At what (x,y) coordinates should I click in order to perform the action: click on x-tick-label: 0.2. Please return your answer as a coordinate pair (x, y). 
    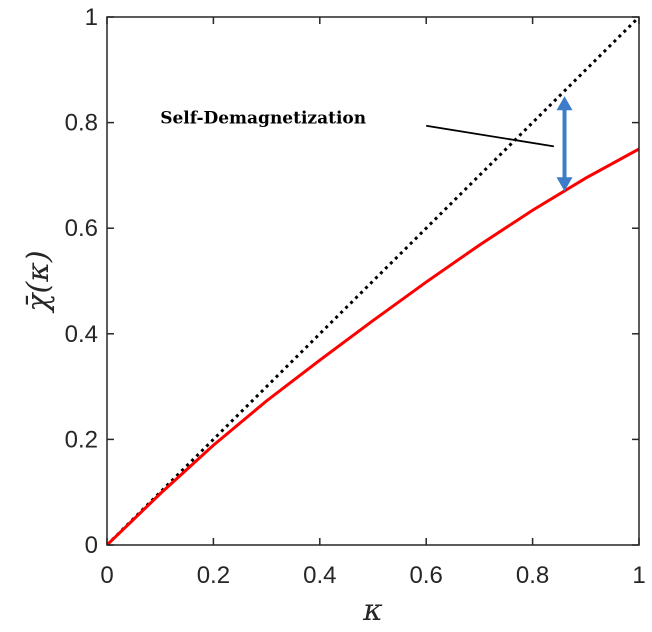
    Looking at the image, I should click on (213, 575).